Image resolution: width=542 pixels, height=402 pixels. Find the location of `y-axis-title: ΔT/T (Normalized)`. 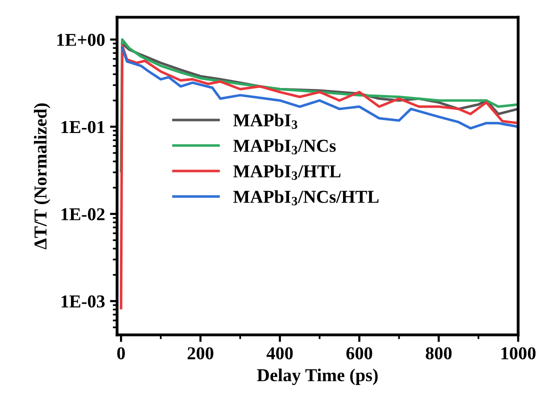

y-axis-title: ΔT/T (Normalized) is located at coordinates (42, 176).